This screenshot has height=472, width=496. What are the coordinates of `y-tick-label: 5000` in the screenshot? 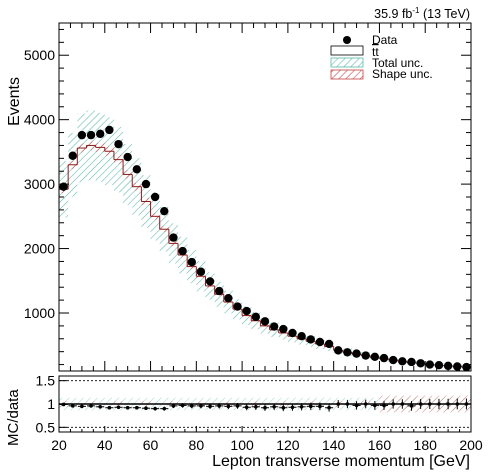 It's located at (39, 55).